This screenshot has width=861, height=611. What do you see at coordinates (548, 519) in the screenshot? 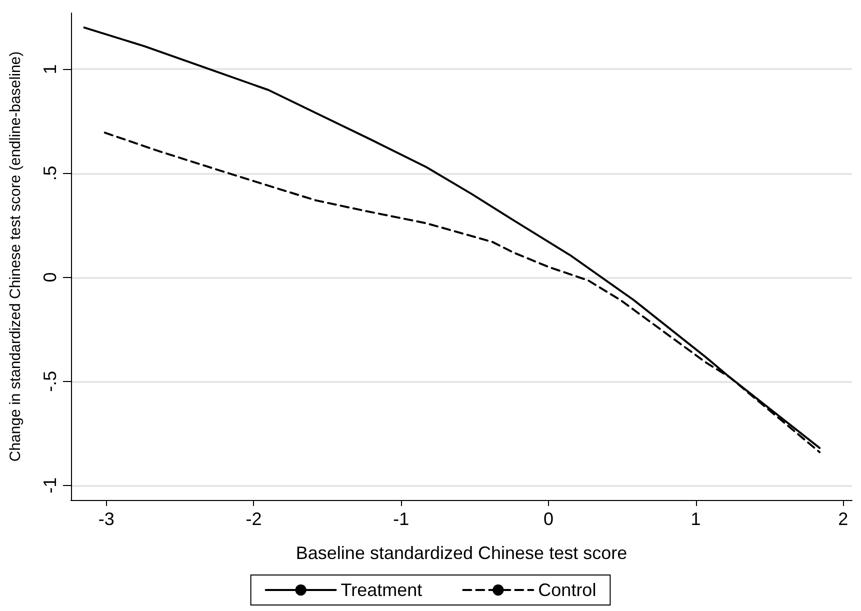
I see `x-tick-label: 0` at bounding box center [548, 519].